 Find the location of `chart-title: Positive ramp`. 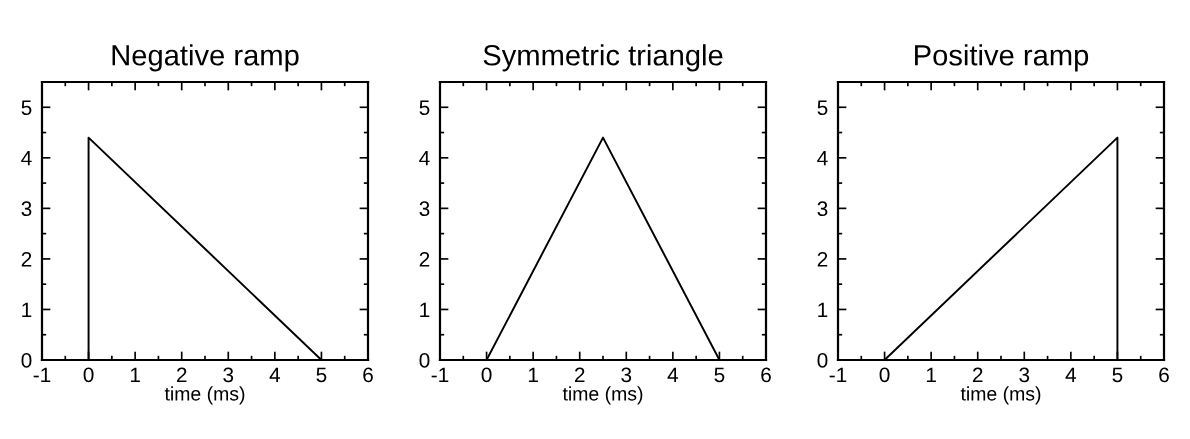

chart-title: Positive ramp is located at coordinates (1002, 58).